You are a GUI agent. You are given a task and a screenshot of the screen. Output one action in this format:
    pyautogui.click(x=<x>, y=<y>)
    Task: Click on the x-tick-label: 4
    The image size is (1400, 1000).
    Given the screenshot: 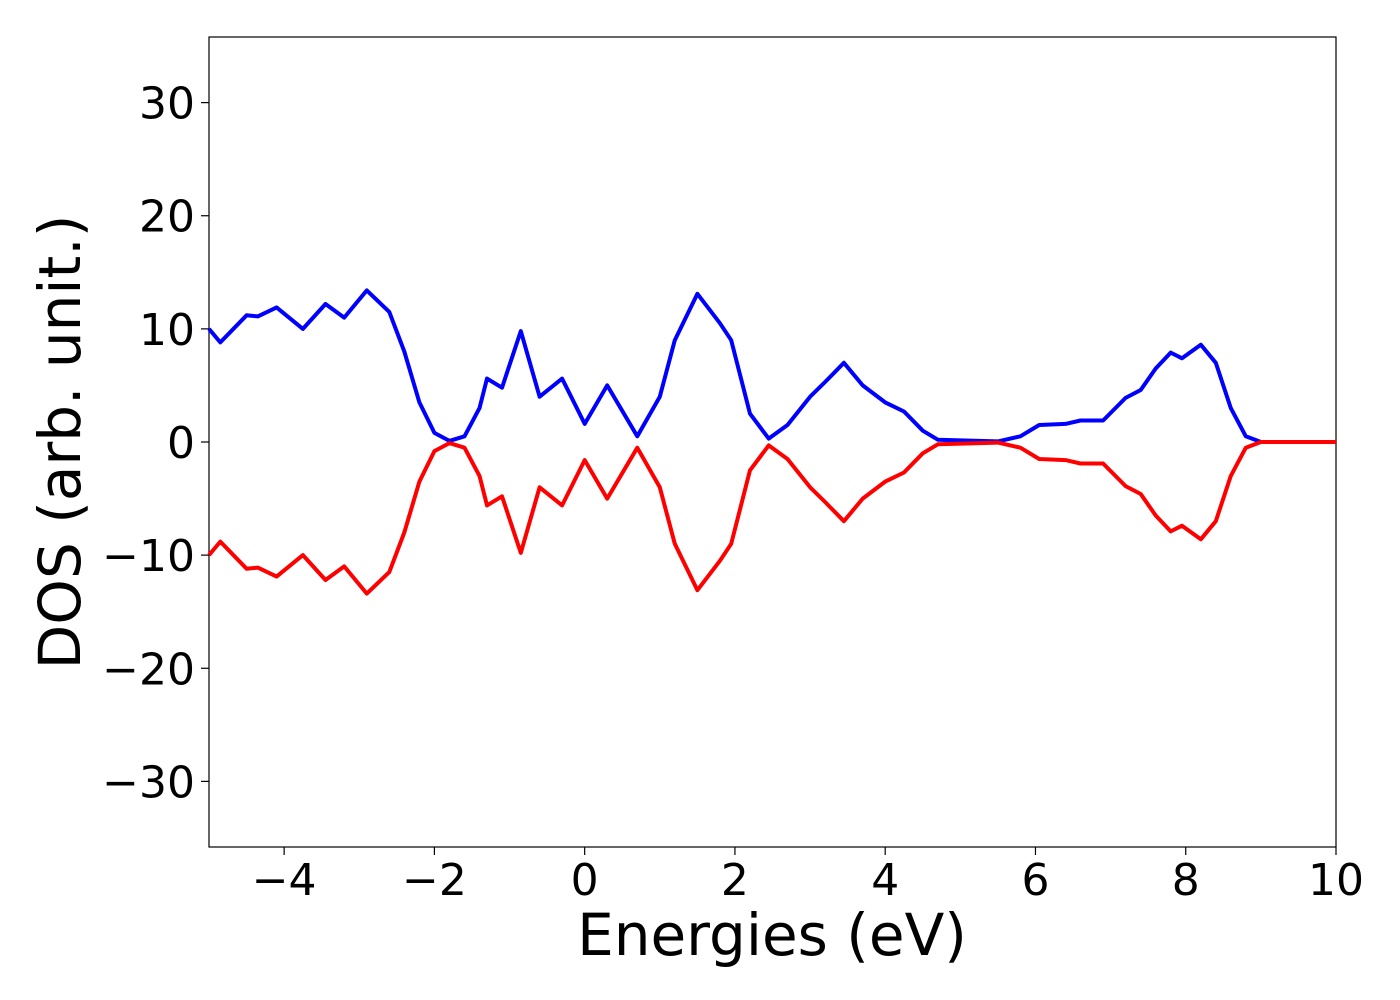 What is the action you would take?
    pyautogui.click(x=885, y=880)
    